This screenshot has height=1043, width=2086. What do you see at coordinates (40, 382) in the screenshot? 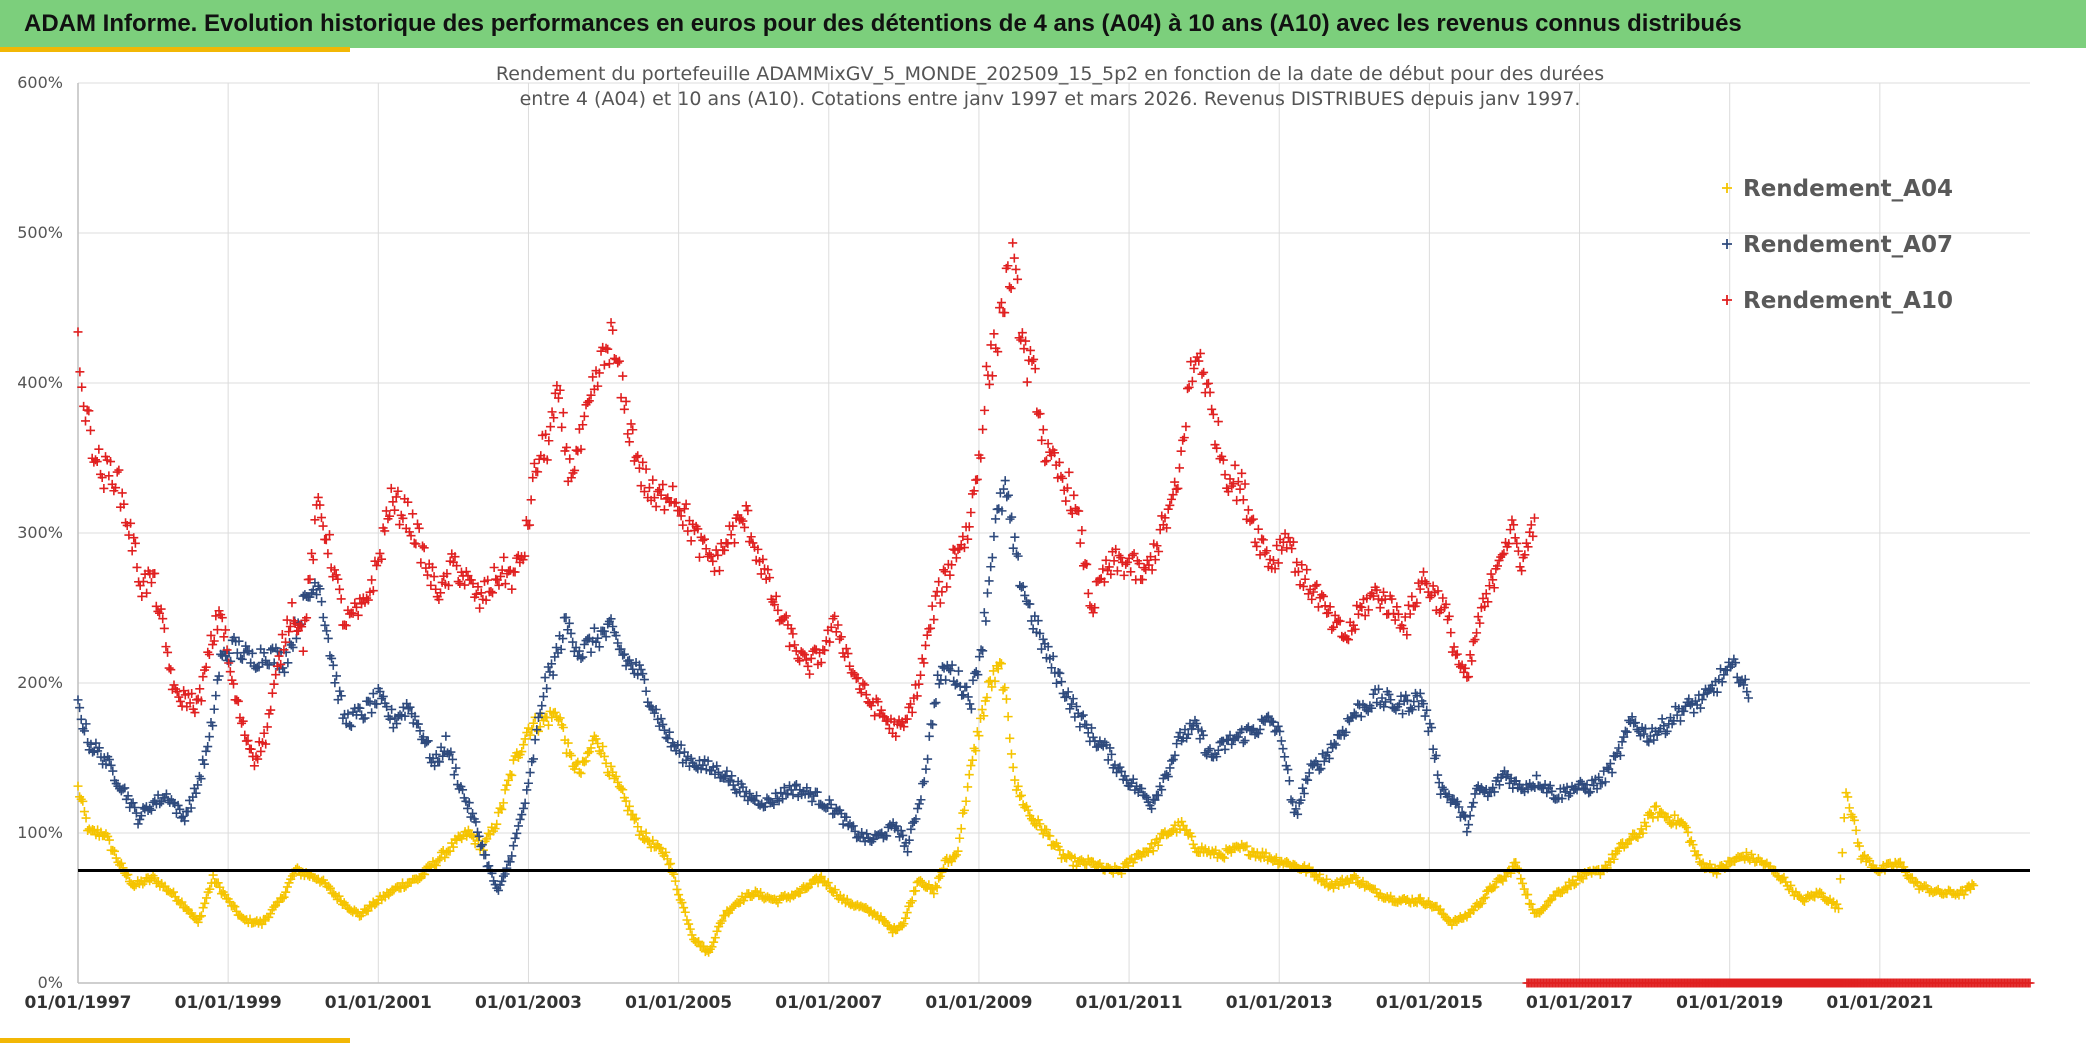
I see `y-tick-label: 400%` at bounding box center [40, 382].